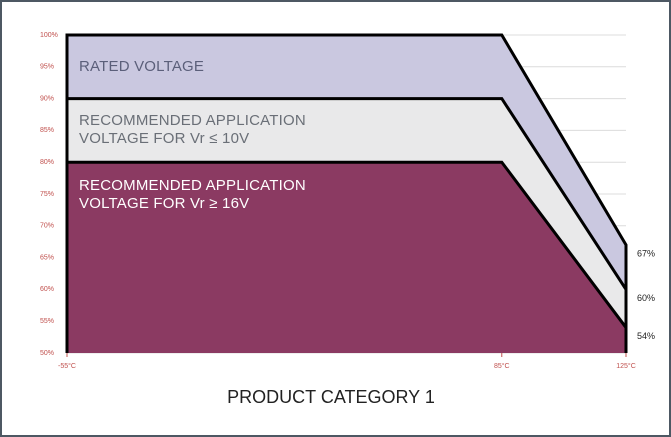 The width and height of the screenshot is (671, 437). Describe the element at coordinates (47, 67) in the screenshot. I see `y-tick-label: 95%` at that location.